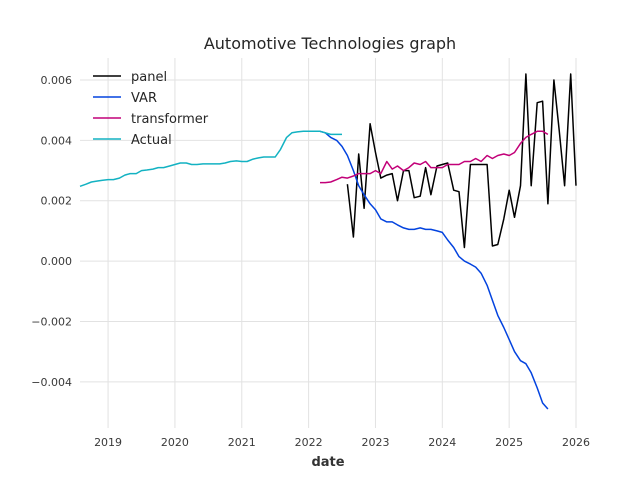 The height and width of the screenshot is (480, 640). Describe the element at coordinates (149, 77) in the screenshot. I see `legend-label: panel` at that location.